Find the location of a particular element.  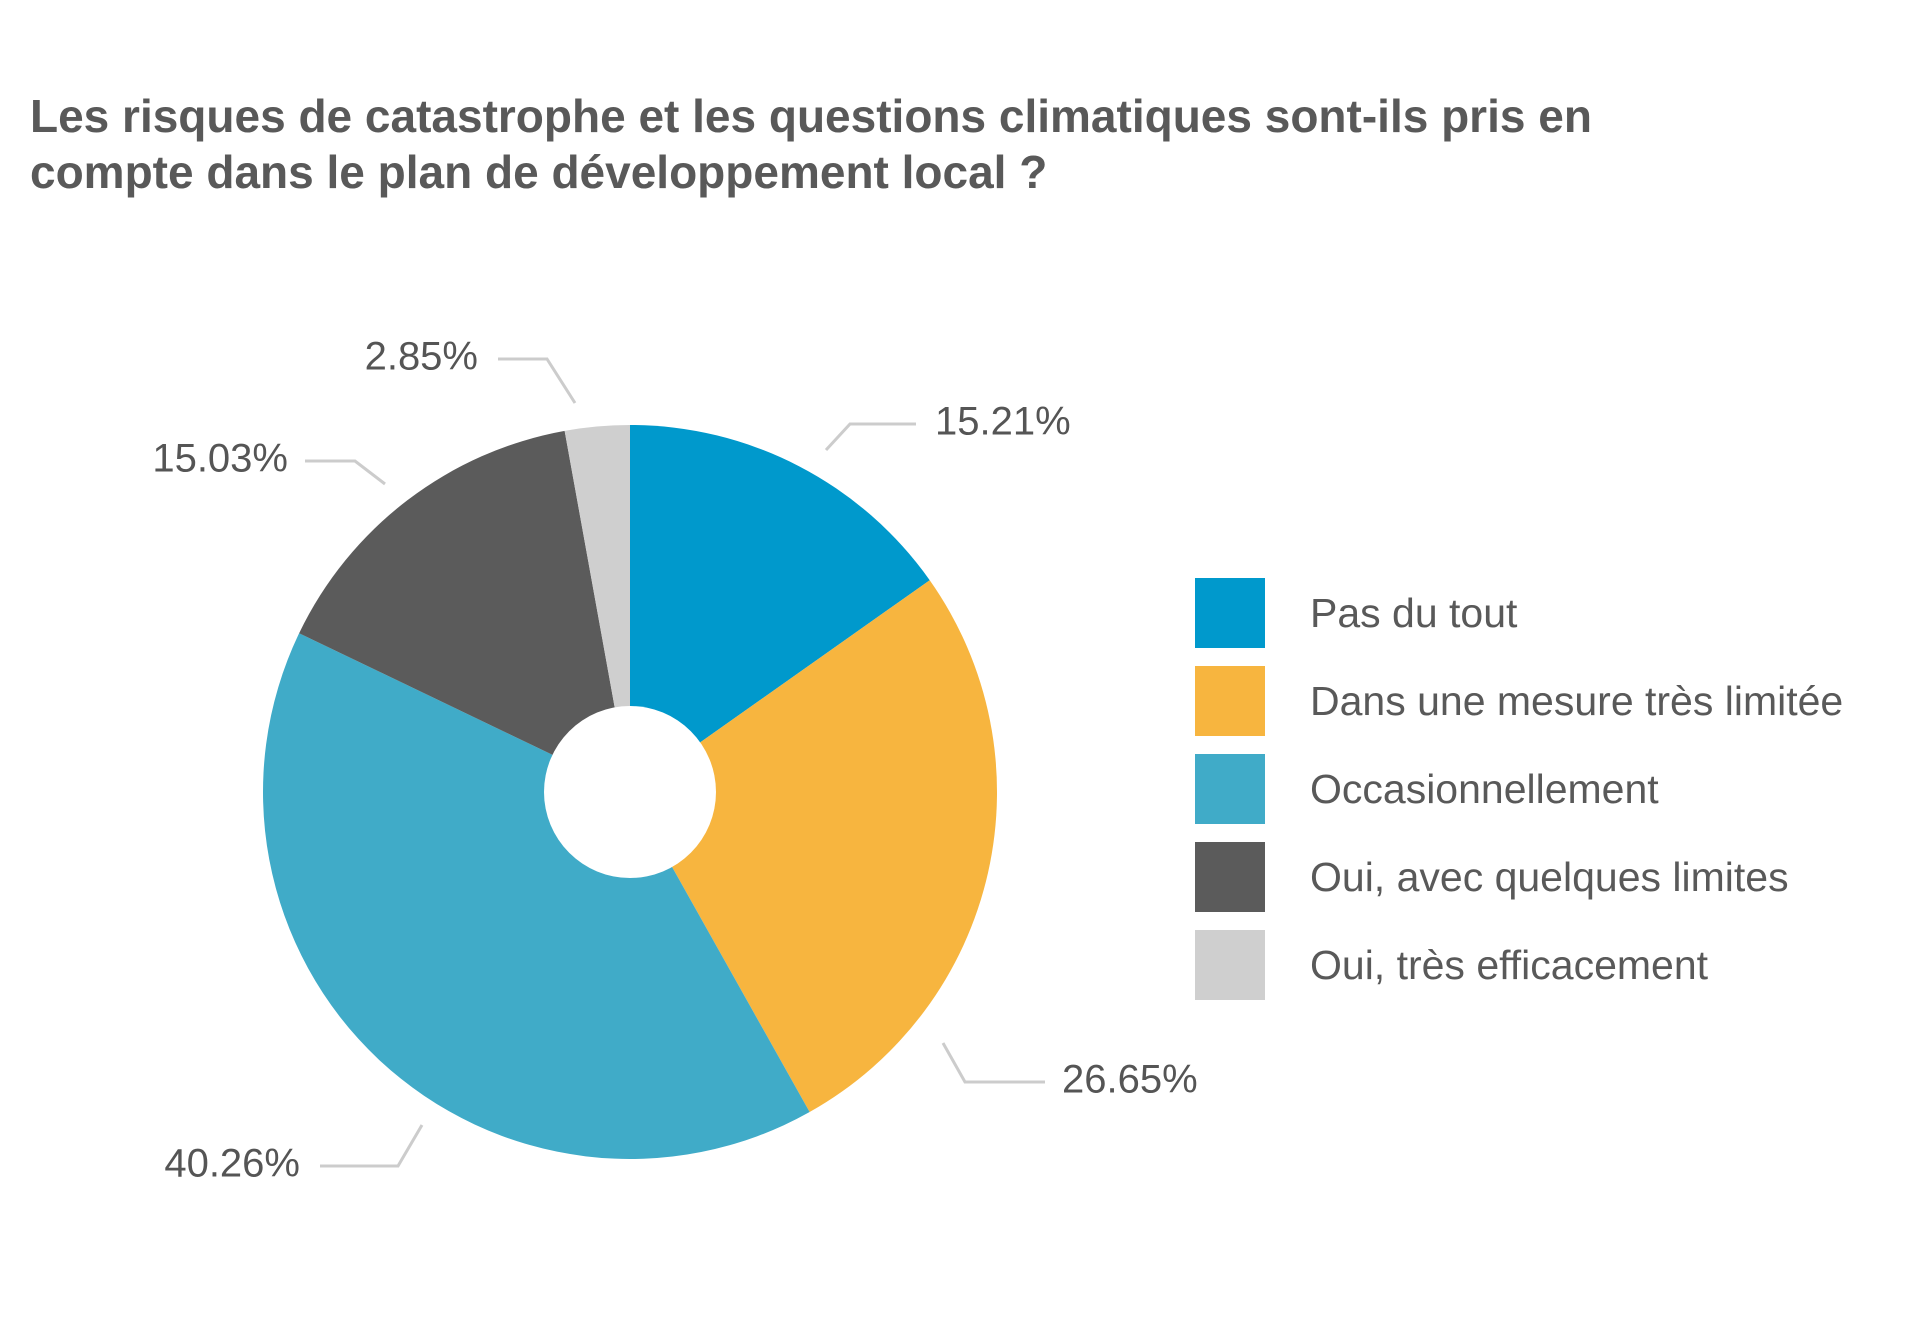

legend-label: Occasionnellement is located at coordinates (1484, 788).